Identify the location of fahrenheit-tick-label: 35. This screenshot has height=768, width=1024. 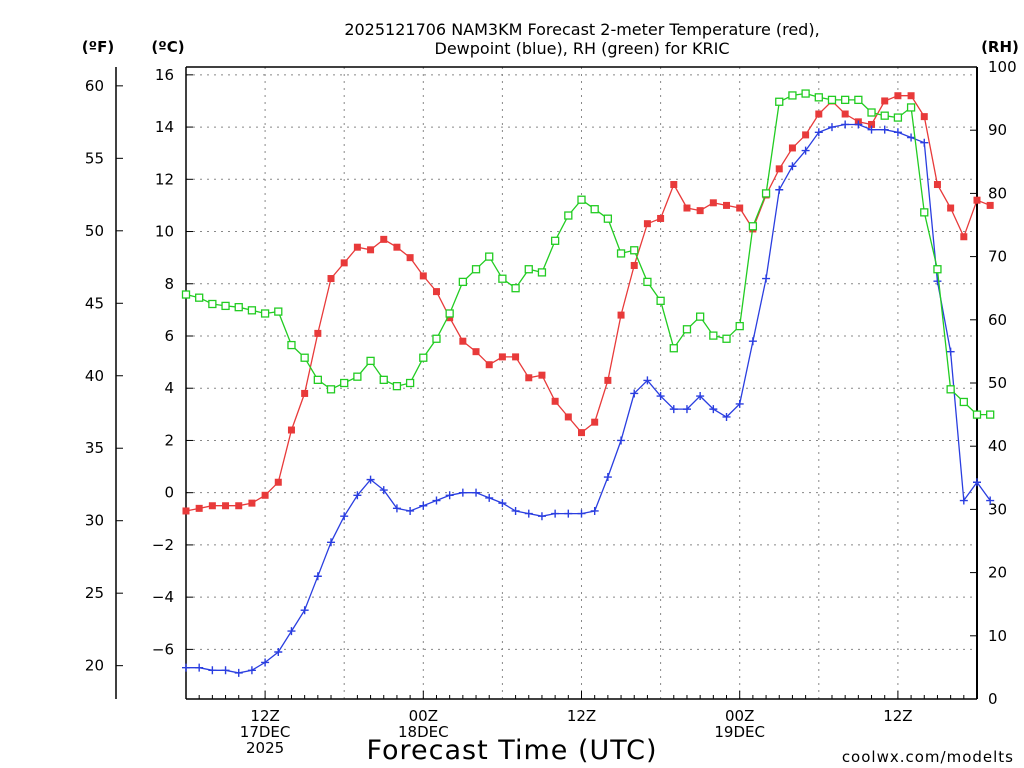
(94, 448).